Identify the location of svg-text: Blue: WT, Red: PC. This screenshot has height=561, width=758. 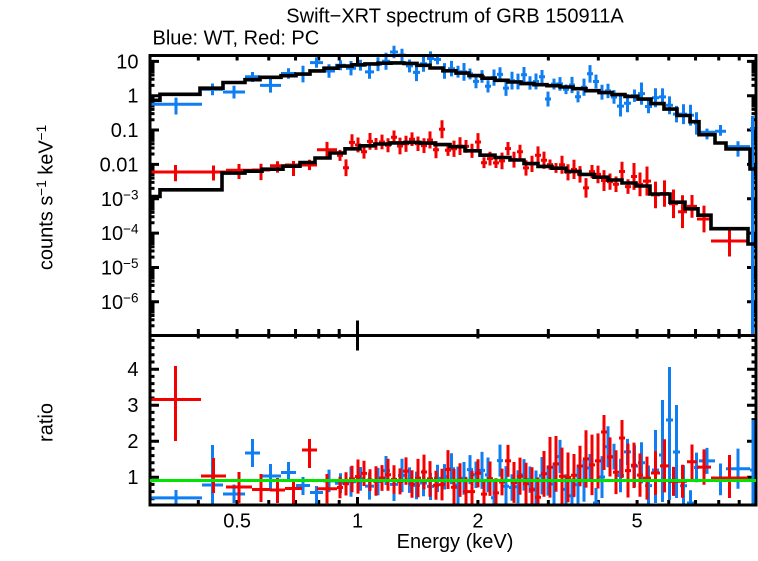
(236, 39).